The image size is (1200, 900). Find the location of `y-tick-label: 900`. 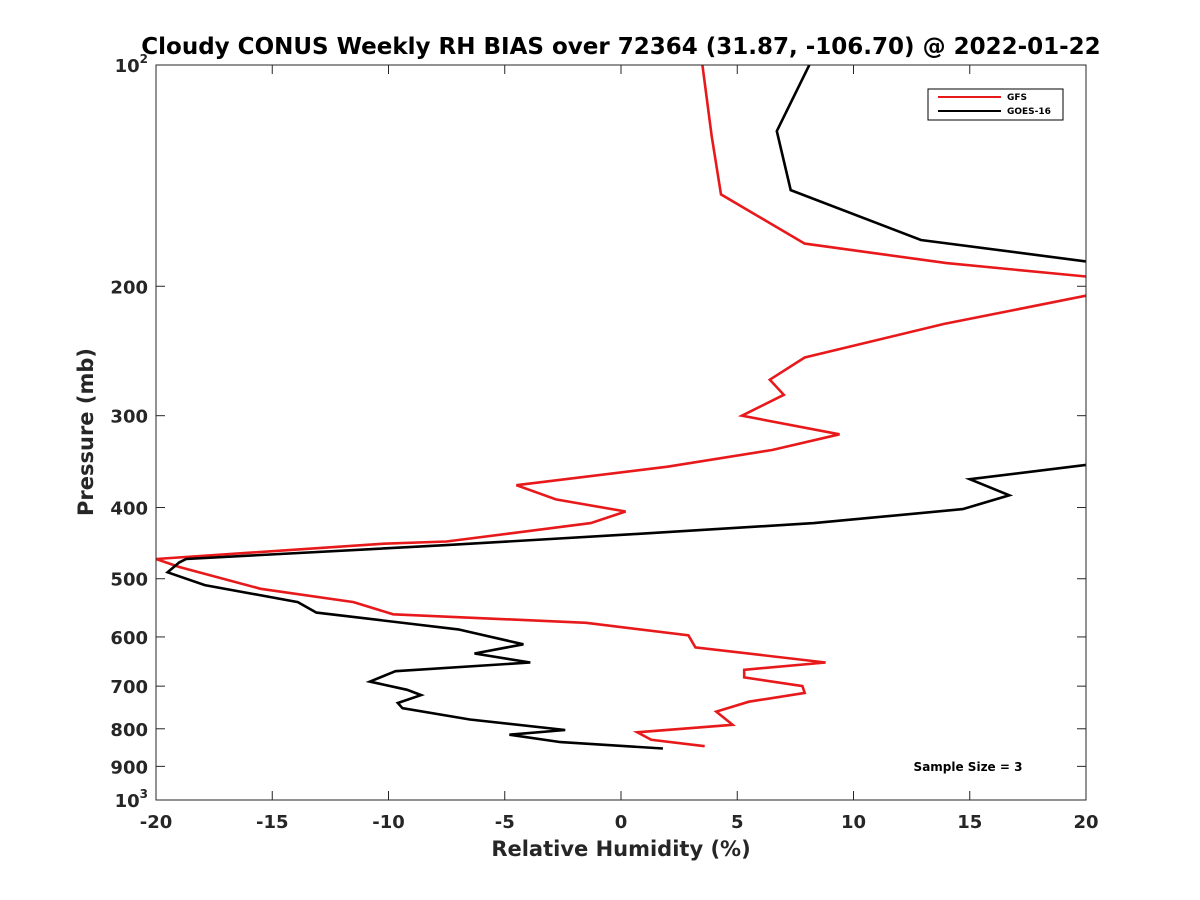

y-tick-label: 900 is located at coordinates (129, 767).